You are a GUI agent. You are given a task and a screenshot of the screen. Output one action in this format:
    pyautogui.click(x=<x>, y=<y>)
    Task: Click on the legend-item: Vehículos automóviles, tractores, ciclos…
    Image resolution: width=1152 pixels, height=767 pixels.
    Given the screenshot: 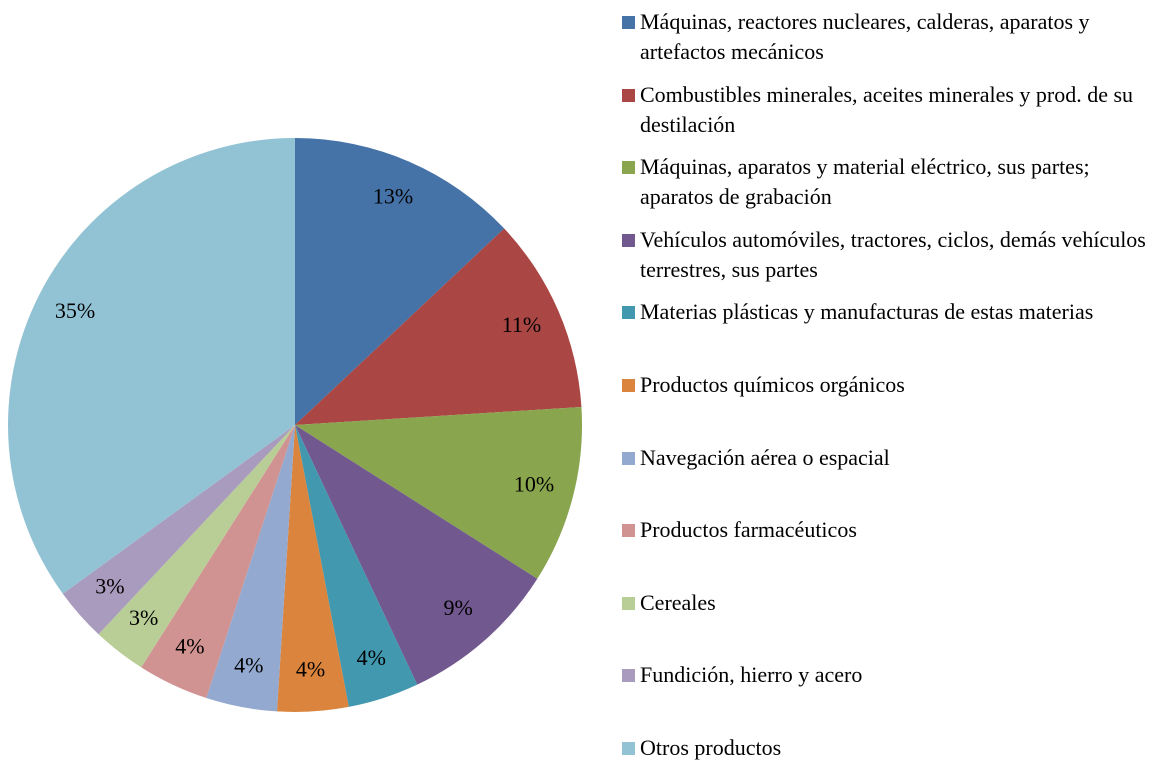 What is the action you would take?
    pyautogui.click(x=884, y=255)
    